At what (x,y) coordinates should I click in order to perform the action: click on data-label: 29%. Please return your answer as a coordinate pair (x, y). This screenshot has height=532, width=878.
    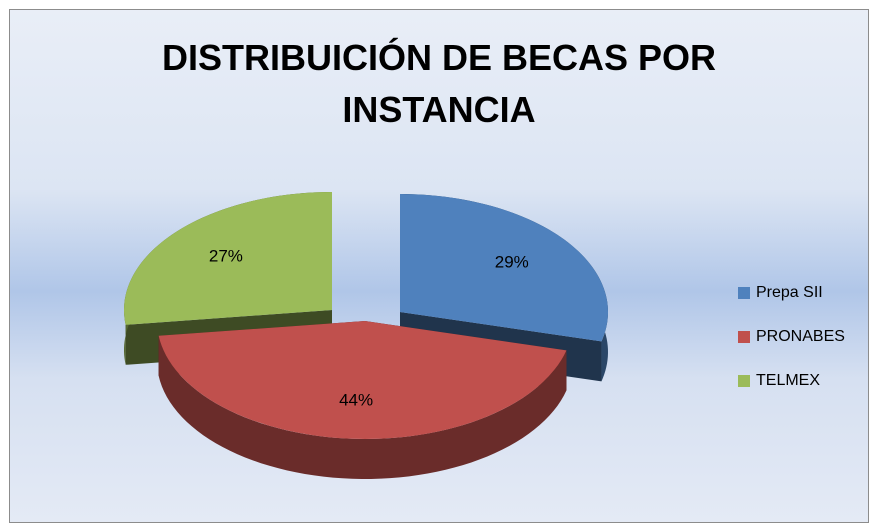
    Looking at the image, I should click on (512, 261).